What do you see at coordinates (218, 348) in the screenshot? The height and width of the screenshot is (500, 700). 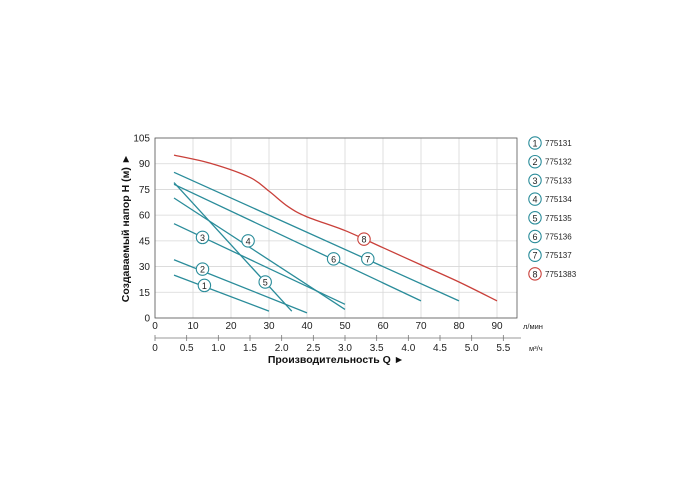 I see `x2-tick-label: 1.0` at bounding box center [218, 348].